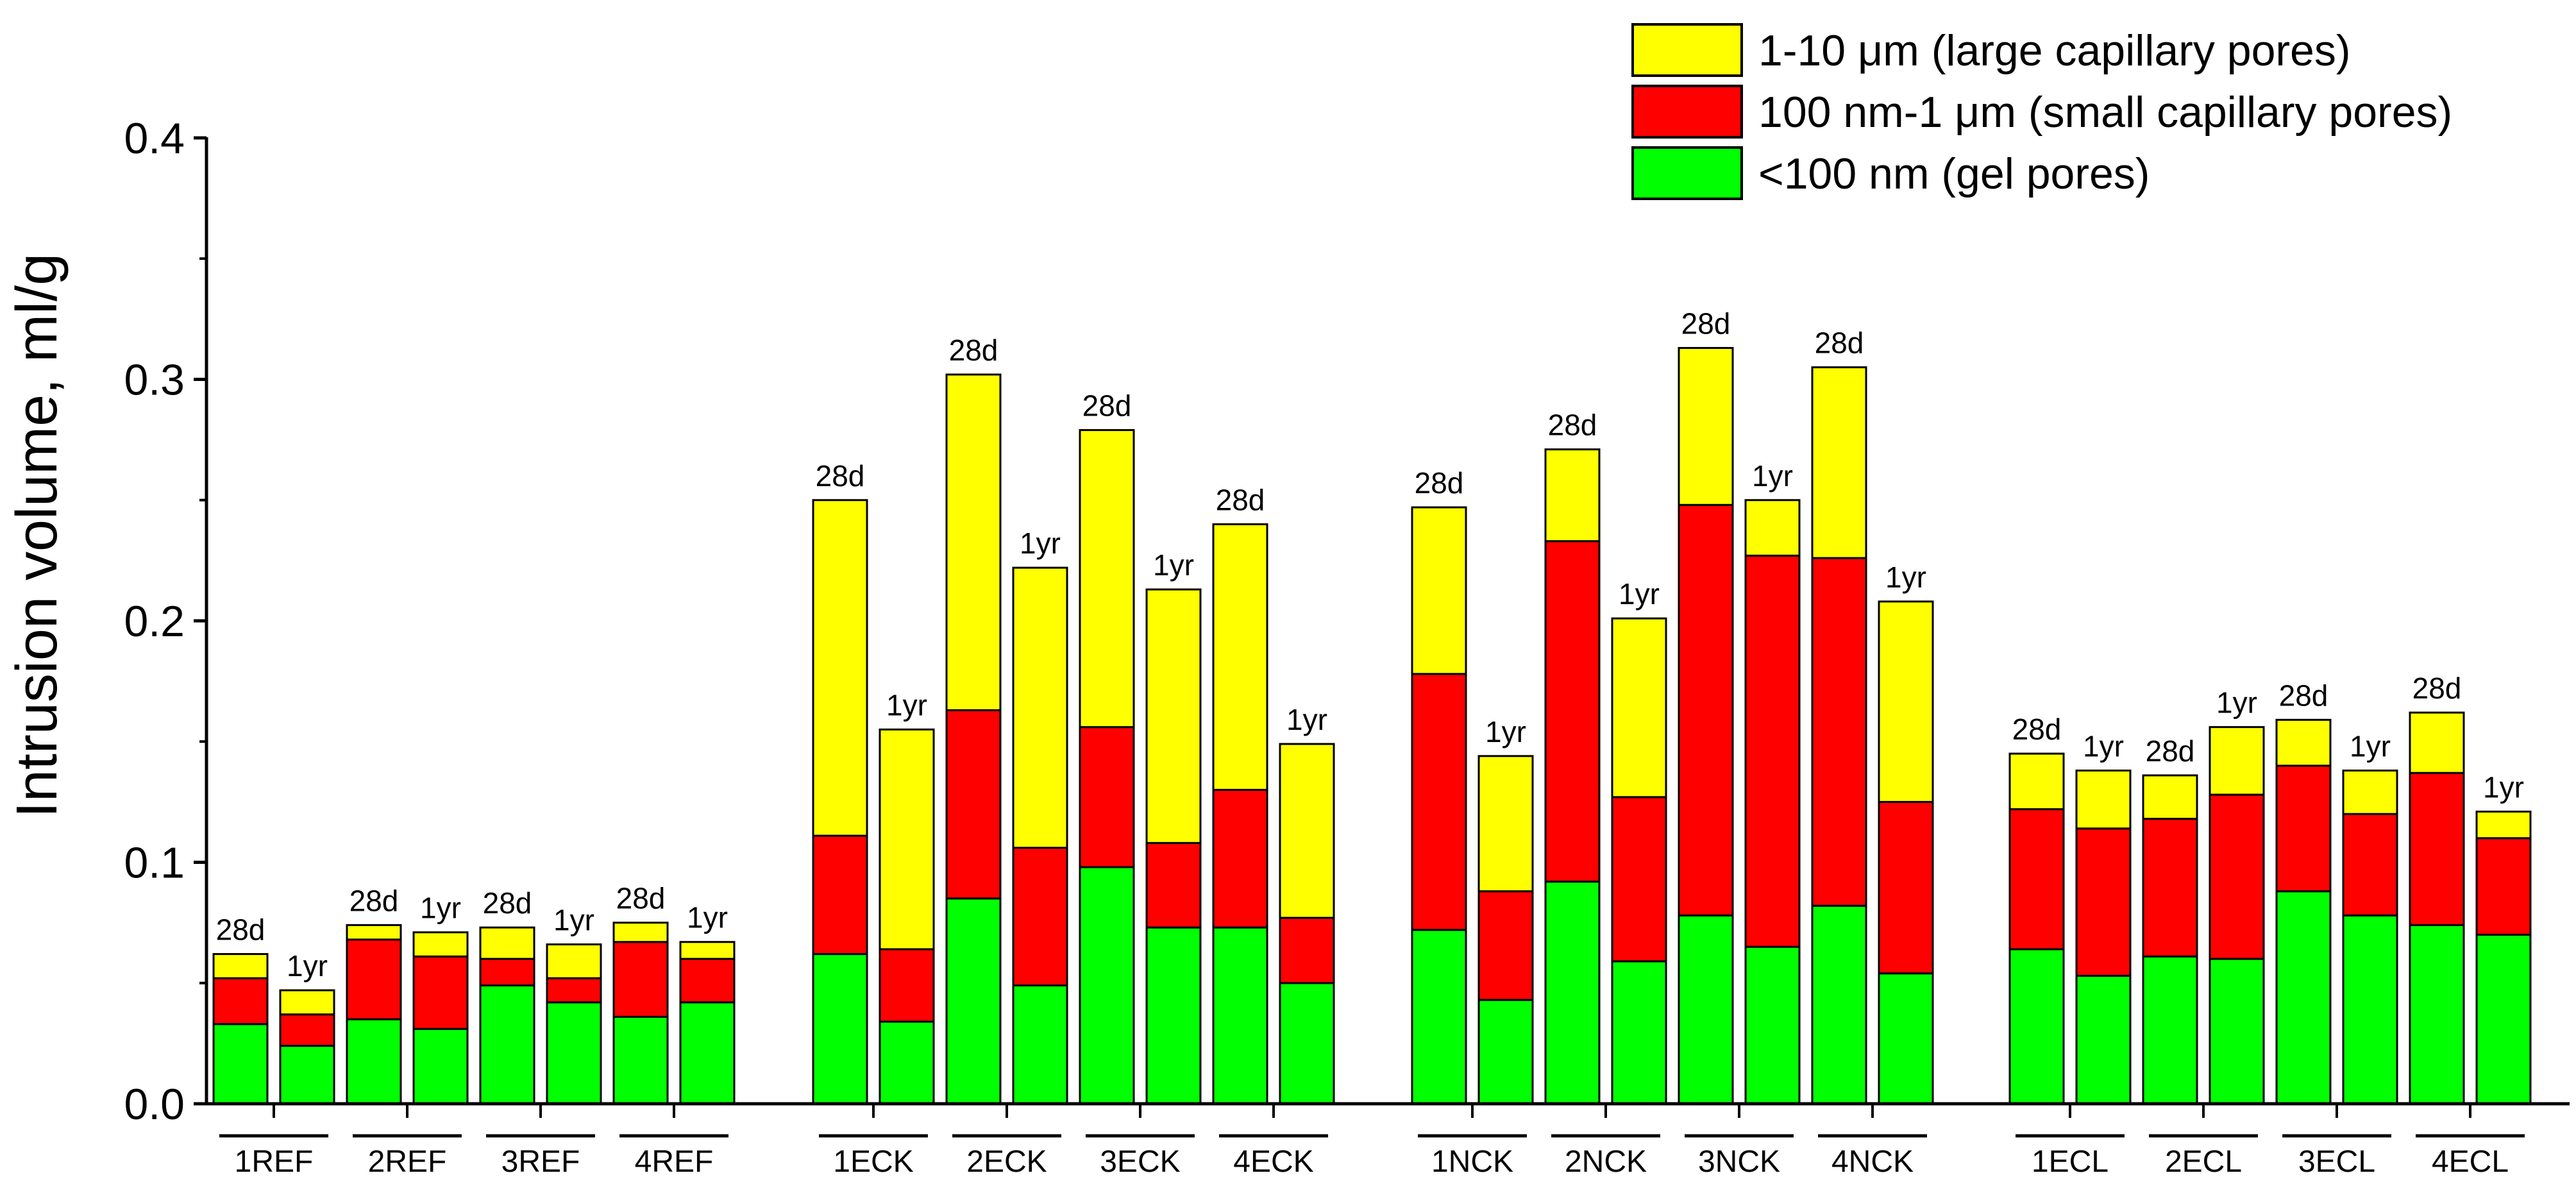  Describe the element at coordinates (374, 1061) in the screenshot. I see `bar-segment-gel-2REF-28d` at that location.